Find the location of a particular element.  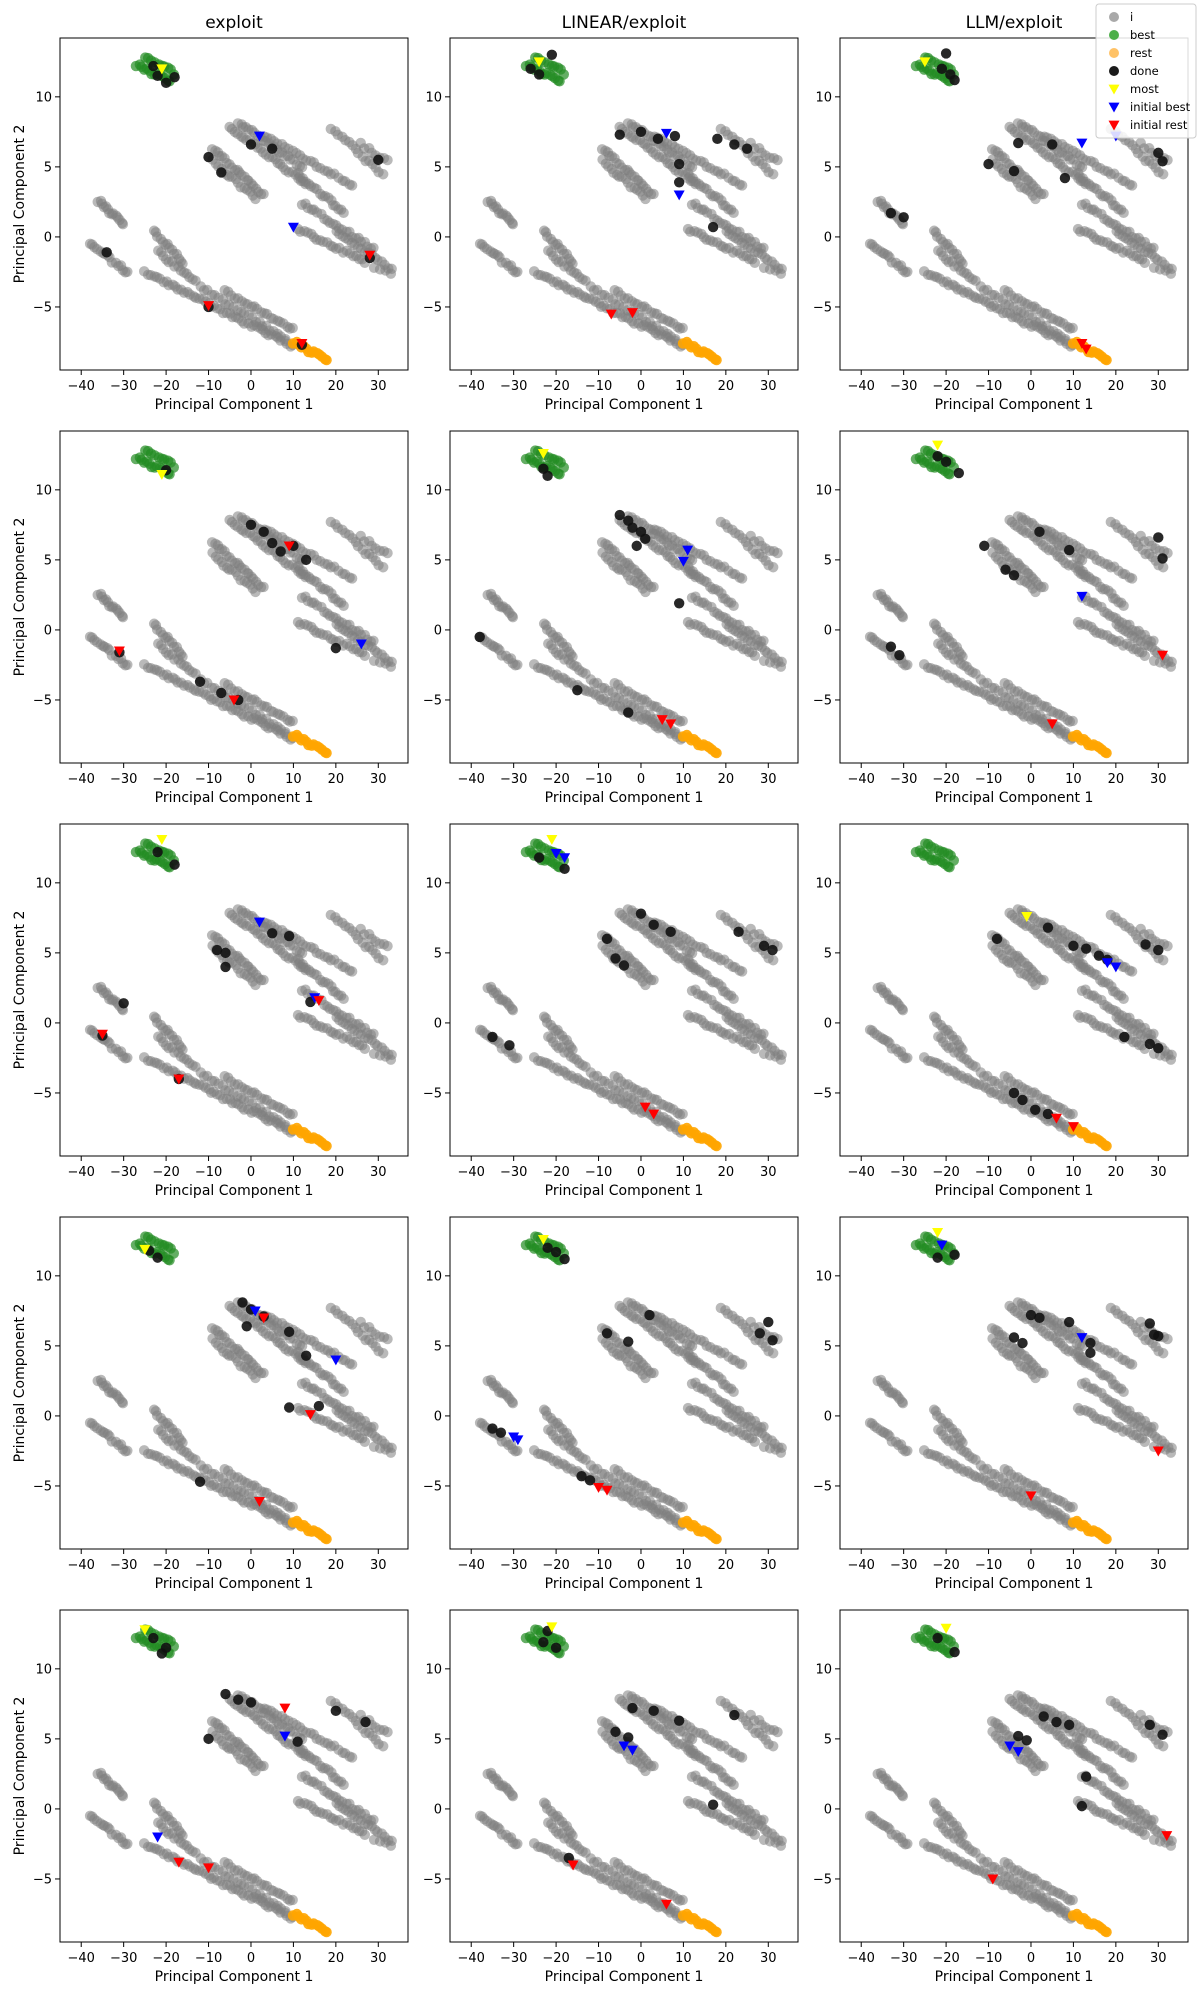

x-tick-label: −30 is located at coordinates (903, 779).